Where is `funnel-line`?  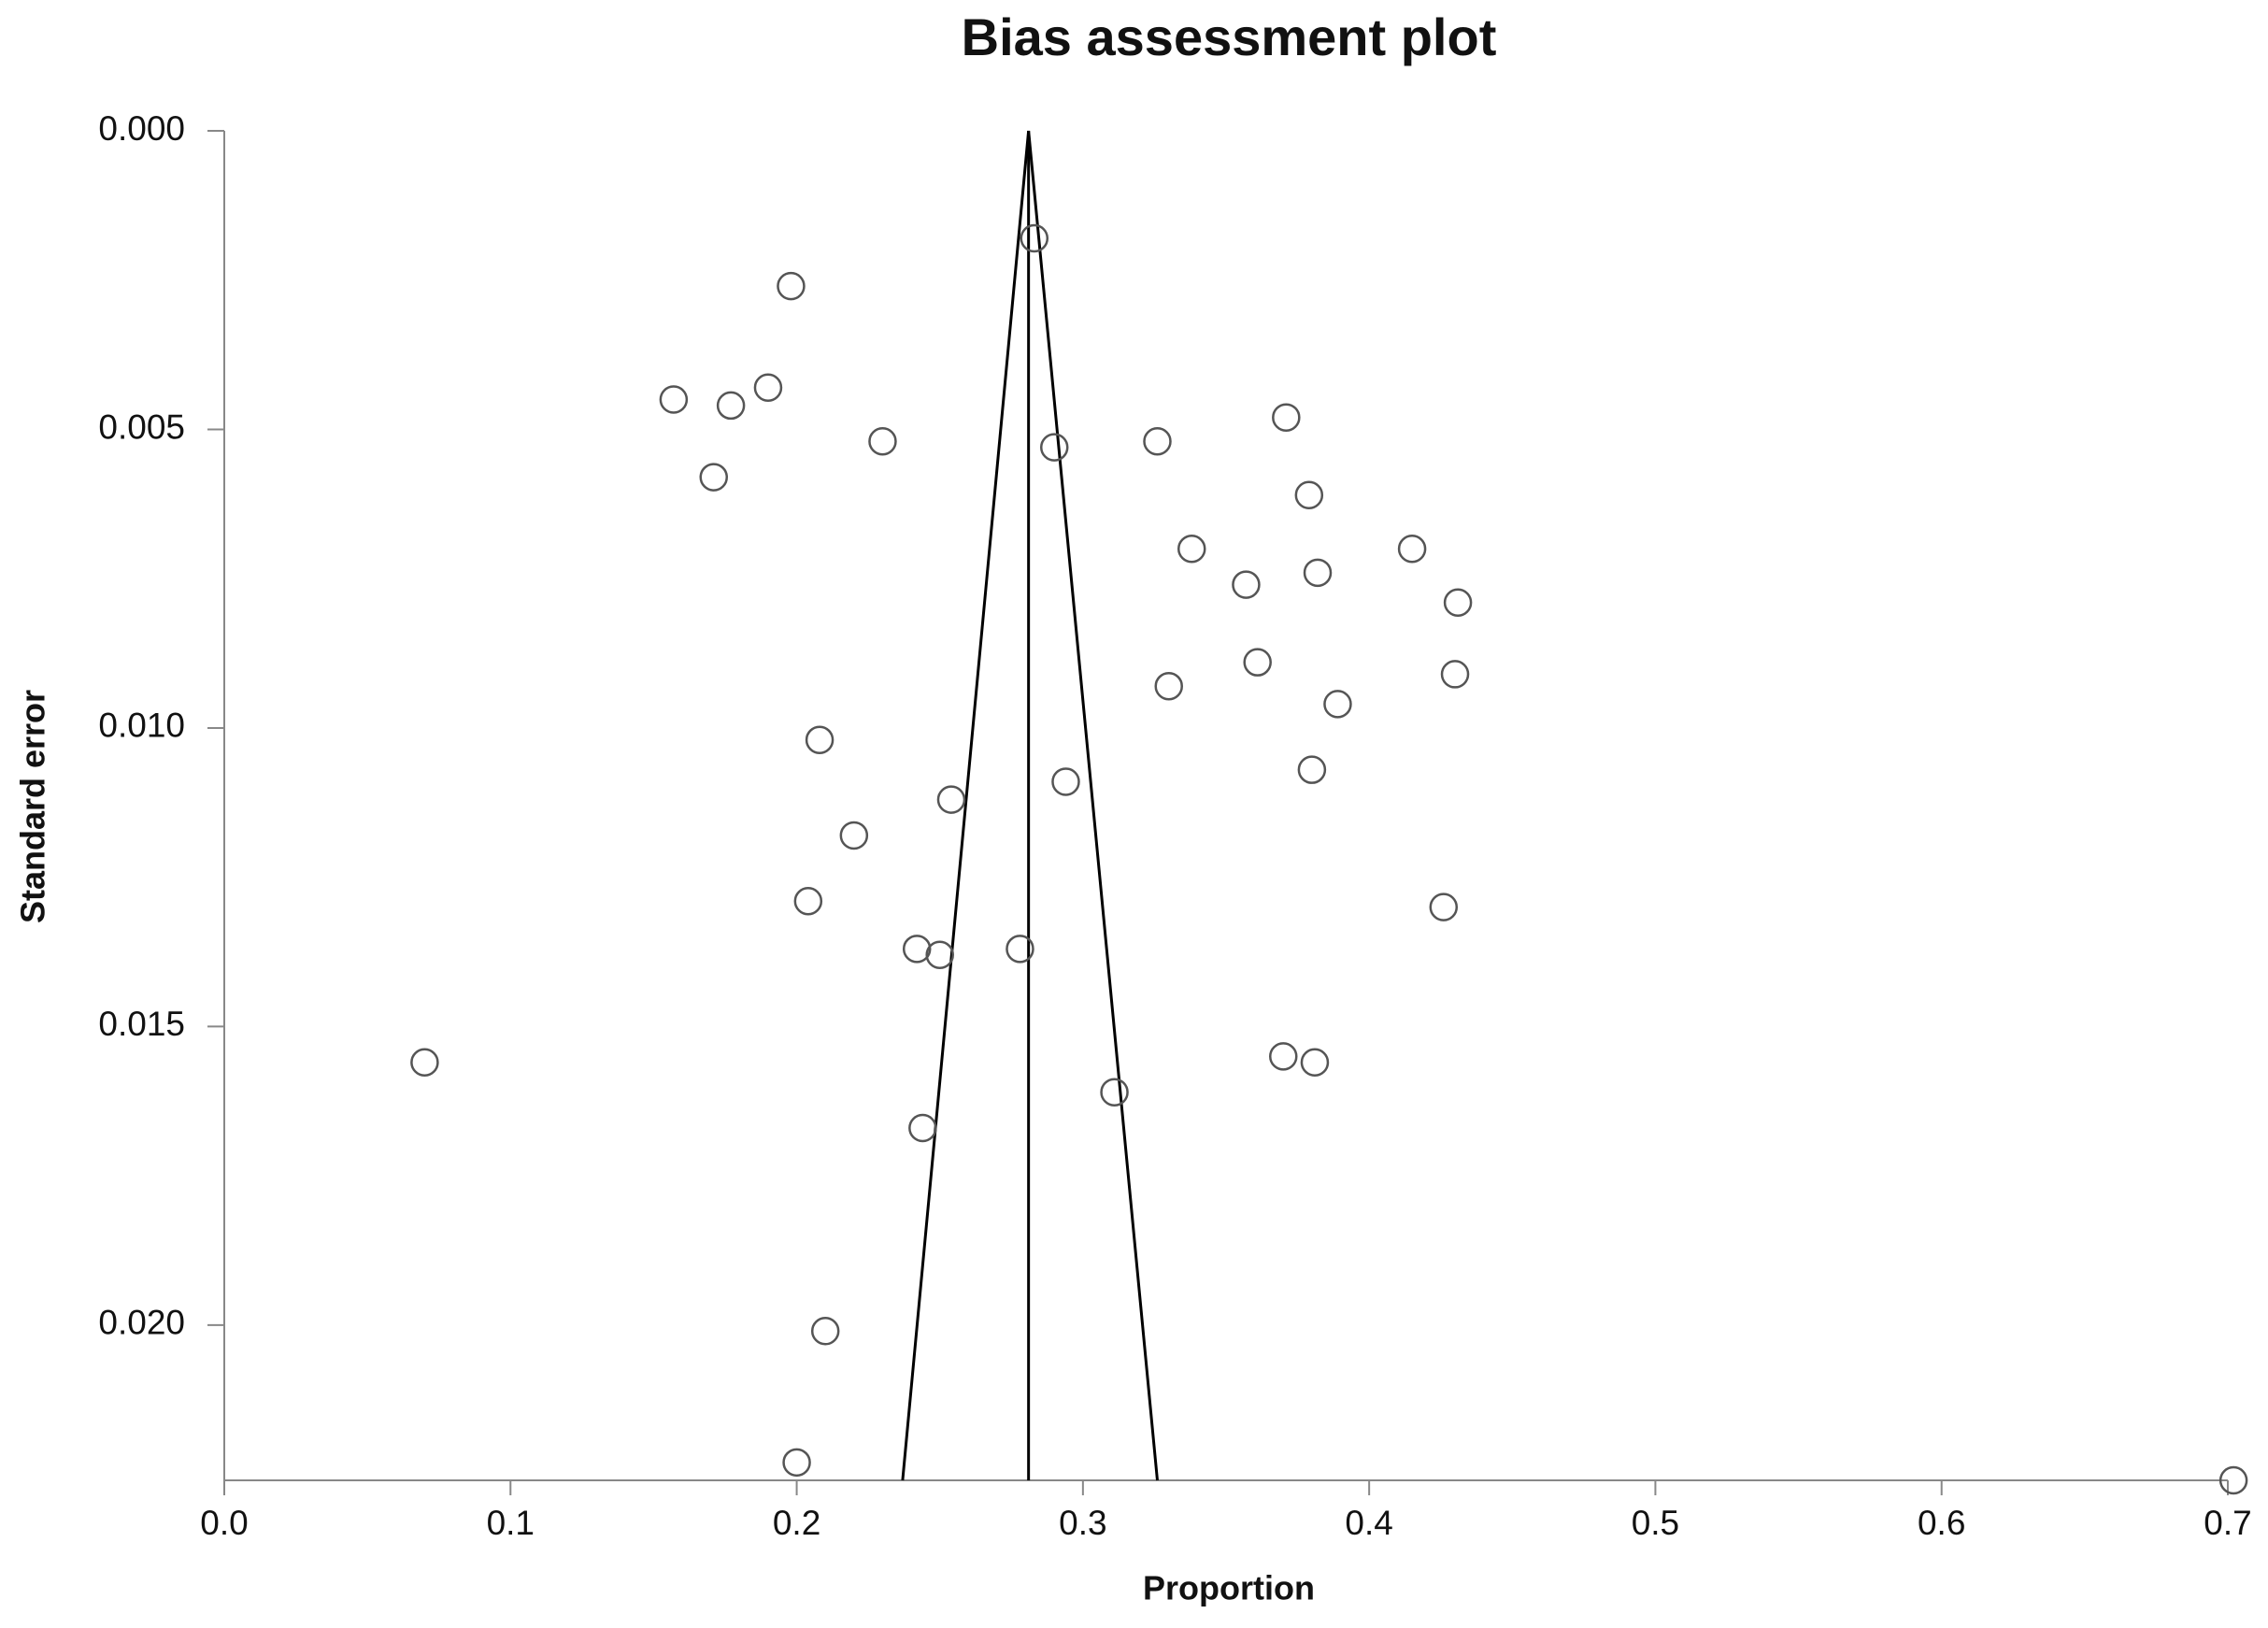
funnel-line is located at coordinates (1030, 805).